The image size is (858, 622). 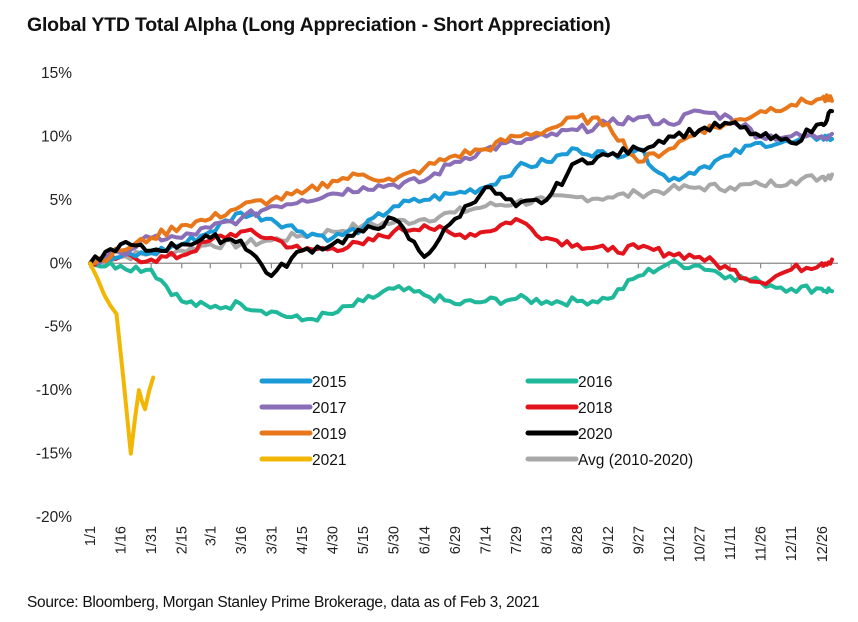 What do you see at coordinates (152, 540) in the screenshot?
I see `x-tick-label: 1/31` at bounding box center [152, 540].